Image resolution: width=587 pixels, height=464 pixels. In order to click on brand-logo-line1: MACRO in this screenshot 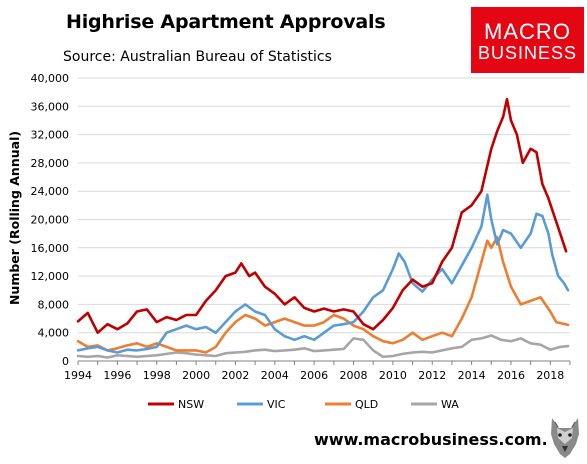, I will do `click(527, 31)`.